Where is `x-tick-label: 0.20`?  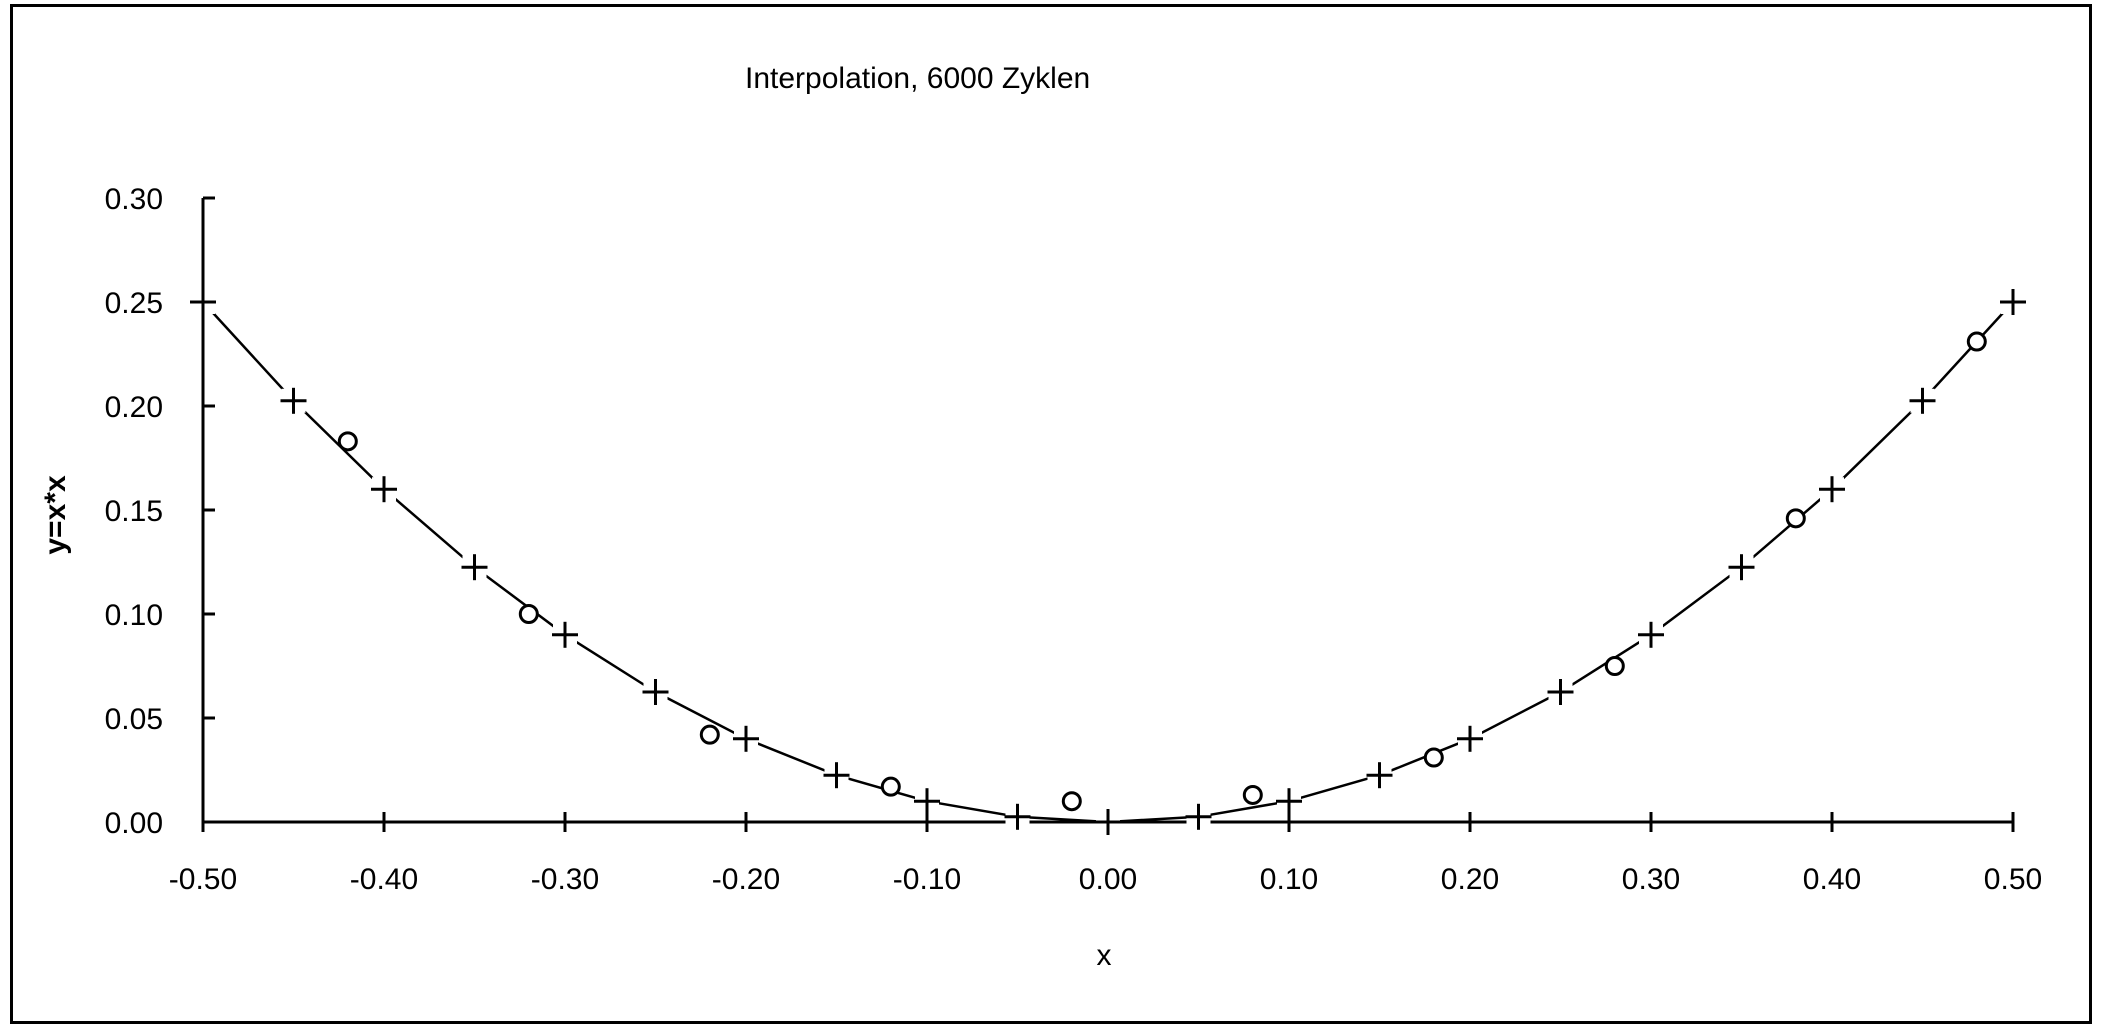 x-tick-label: 0.20 is located at coordinates (1470, 879).